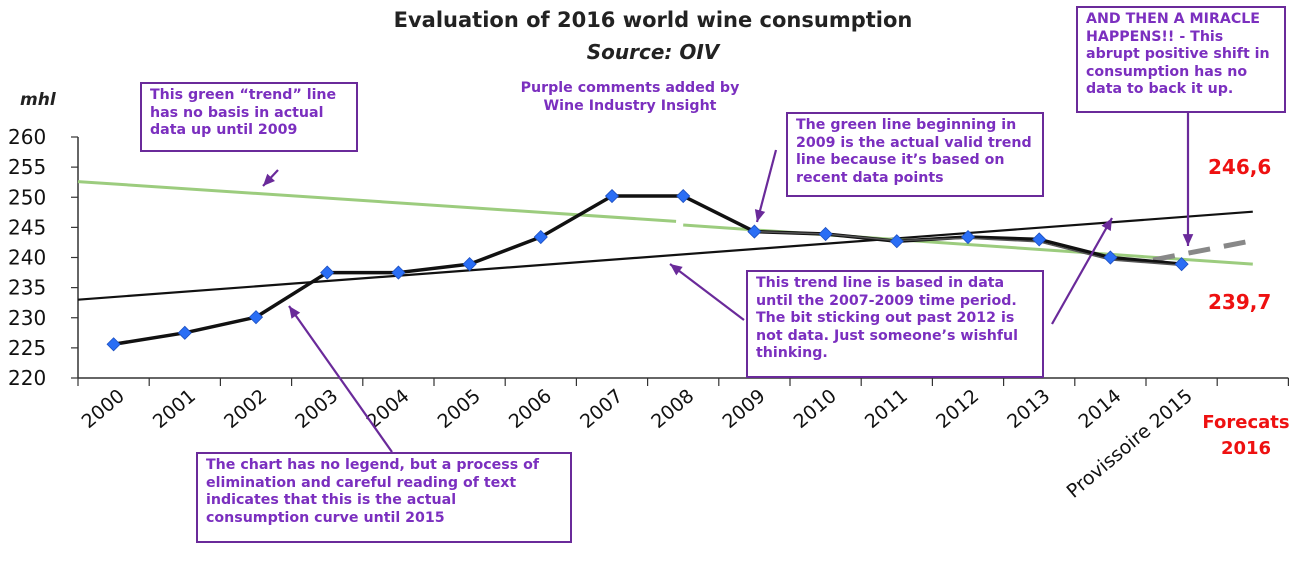 This screenshot has height=563, width=1306. Describe the element at coordinates (1203, 250) in the screenshot. I see `trend-line-grey-dashed-forecast` at that location.